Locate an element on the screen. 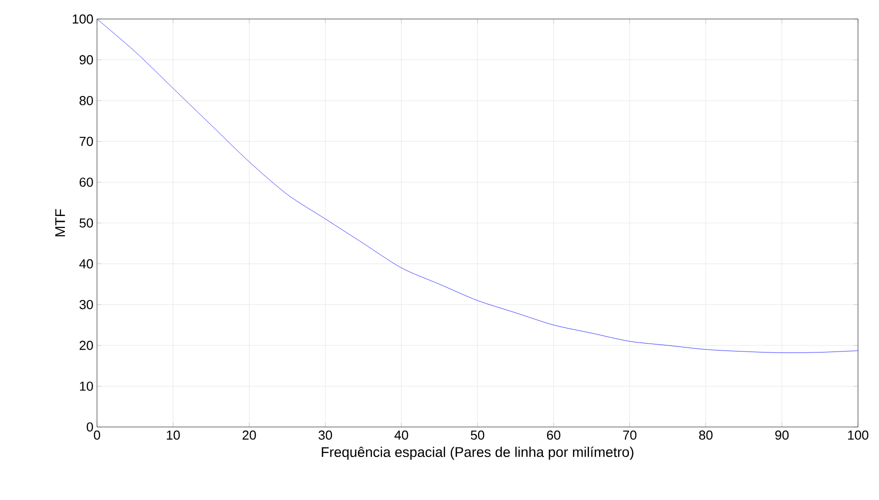 This screenshot has height=500, width=879. x-tick-label: 80 is located at coordinates (706, 435).